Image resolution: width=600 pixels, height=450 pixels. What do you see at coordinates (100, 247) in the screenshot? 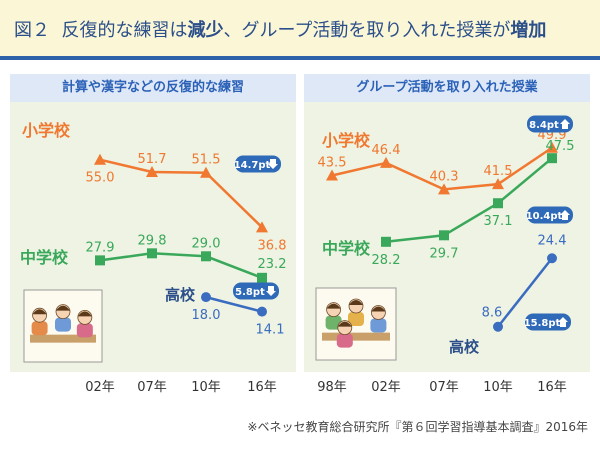
I see `data-label-junior: 27.9` at bounding box center [100, 247].